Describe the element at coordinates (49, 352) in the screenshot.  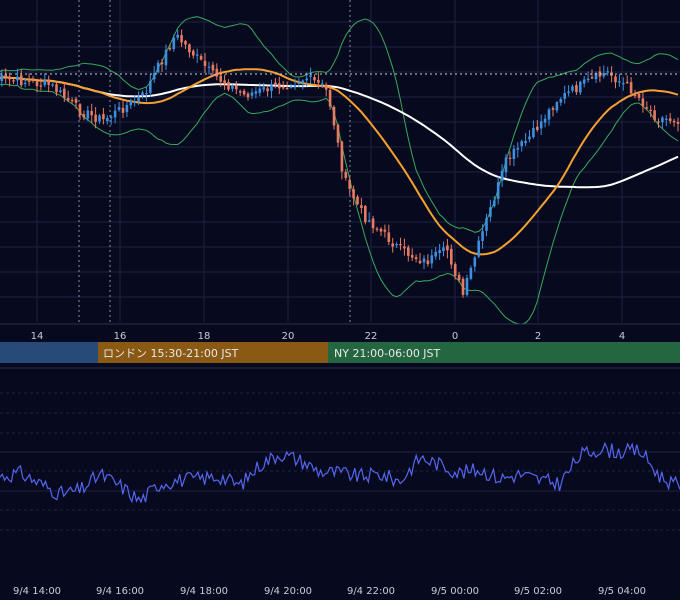
I see `session-tokyo-band` at that location.